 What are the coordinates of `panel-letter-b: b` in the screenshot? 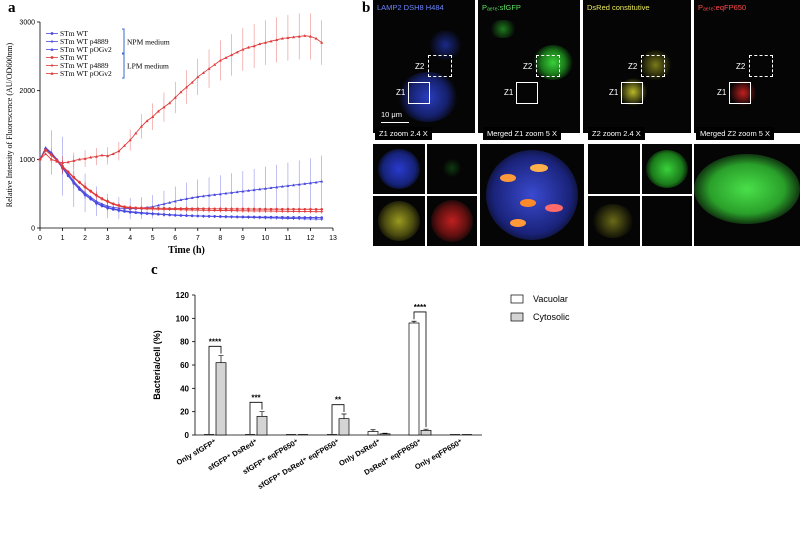 It's located at (366, 8).